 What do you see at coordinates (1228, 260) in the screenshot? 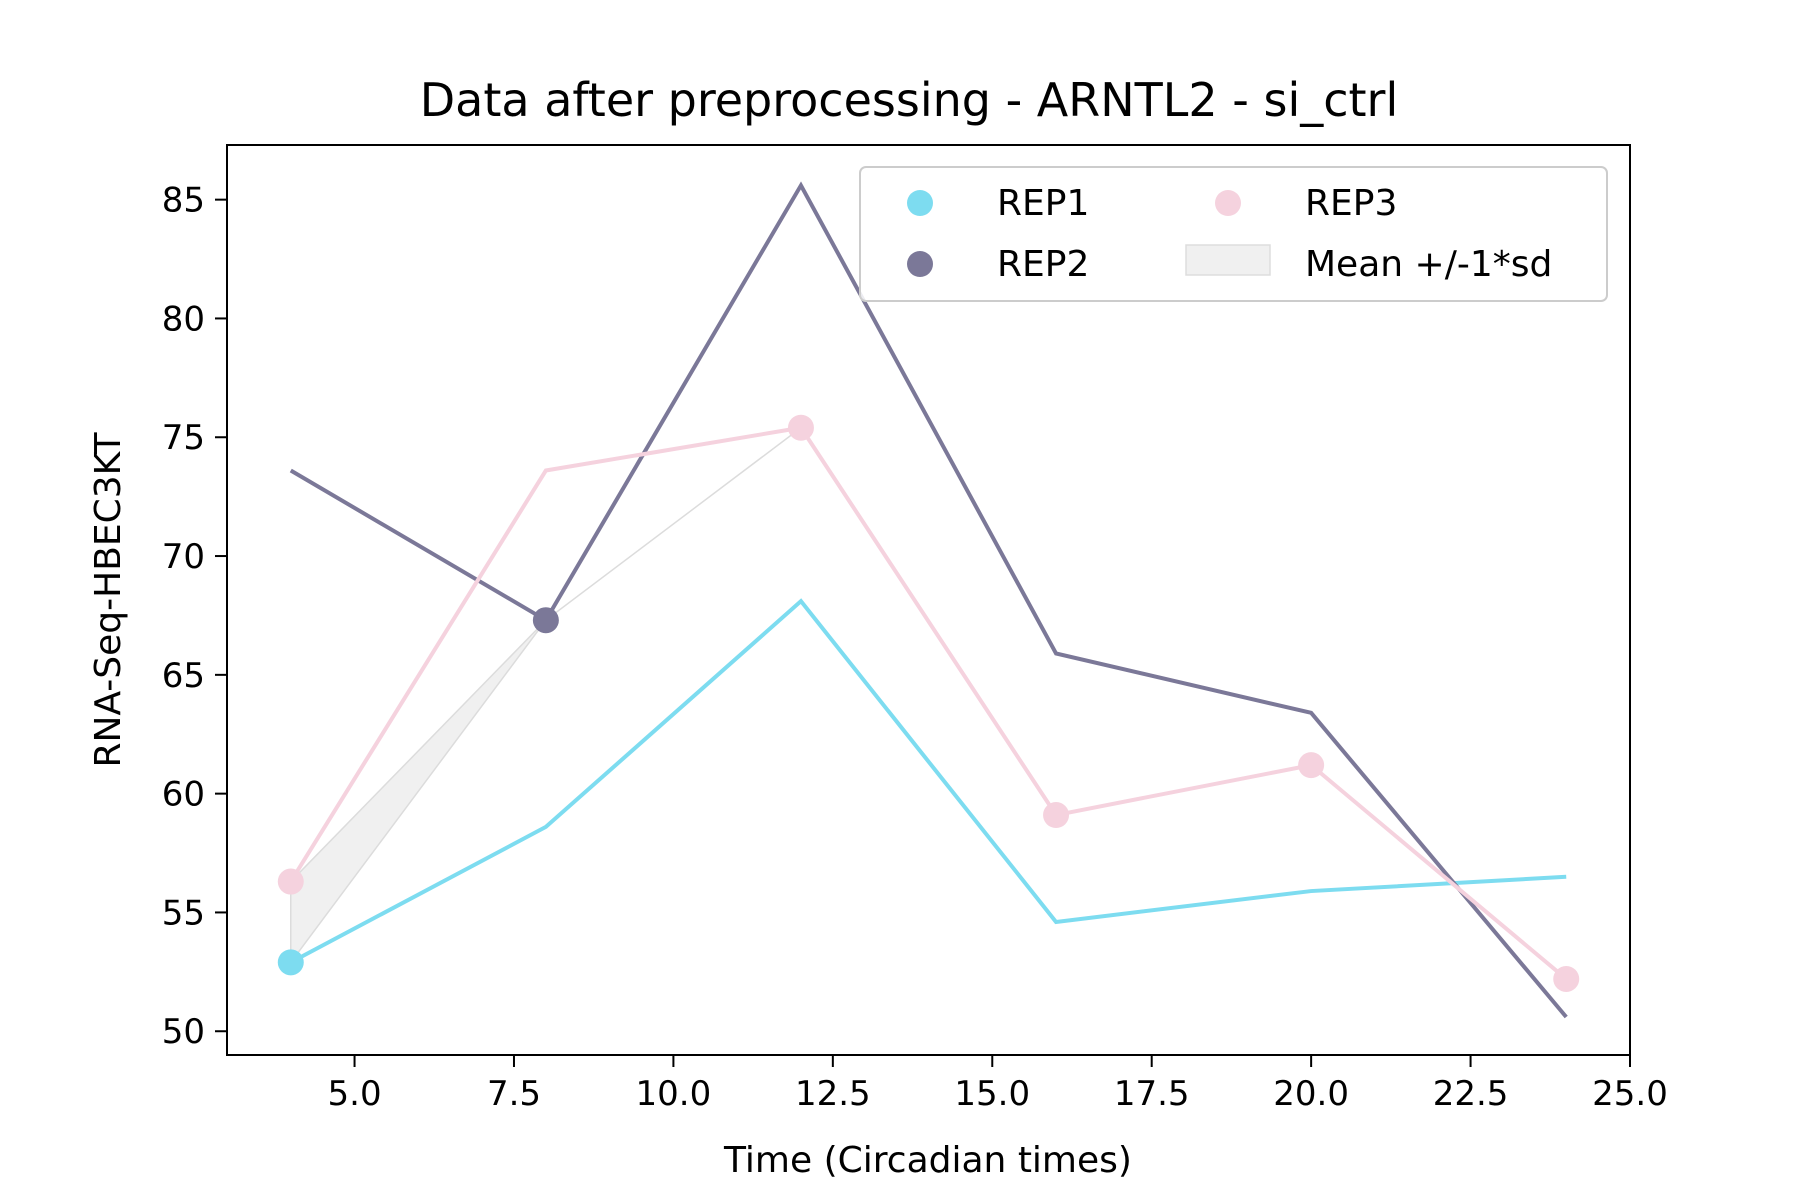
I see `legend-swatch-mean-sd` at bounding box center [1228, 260].